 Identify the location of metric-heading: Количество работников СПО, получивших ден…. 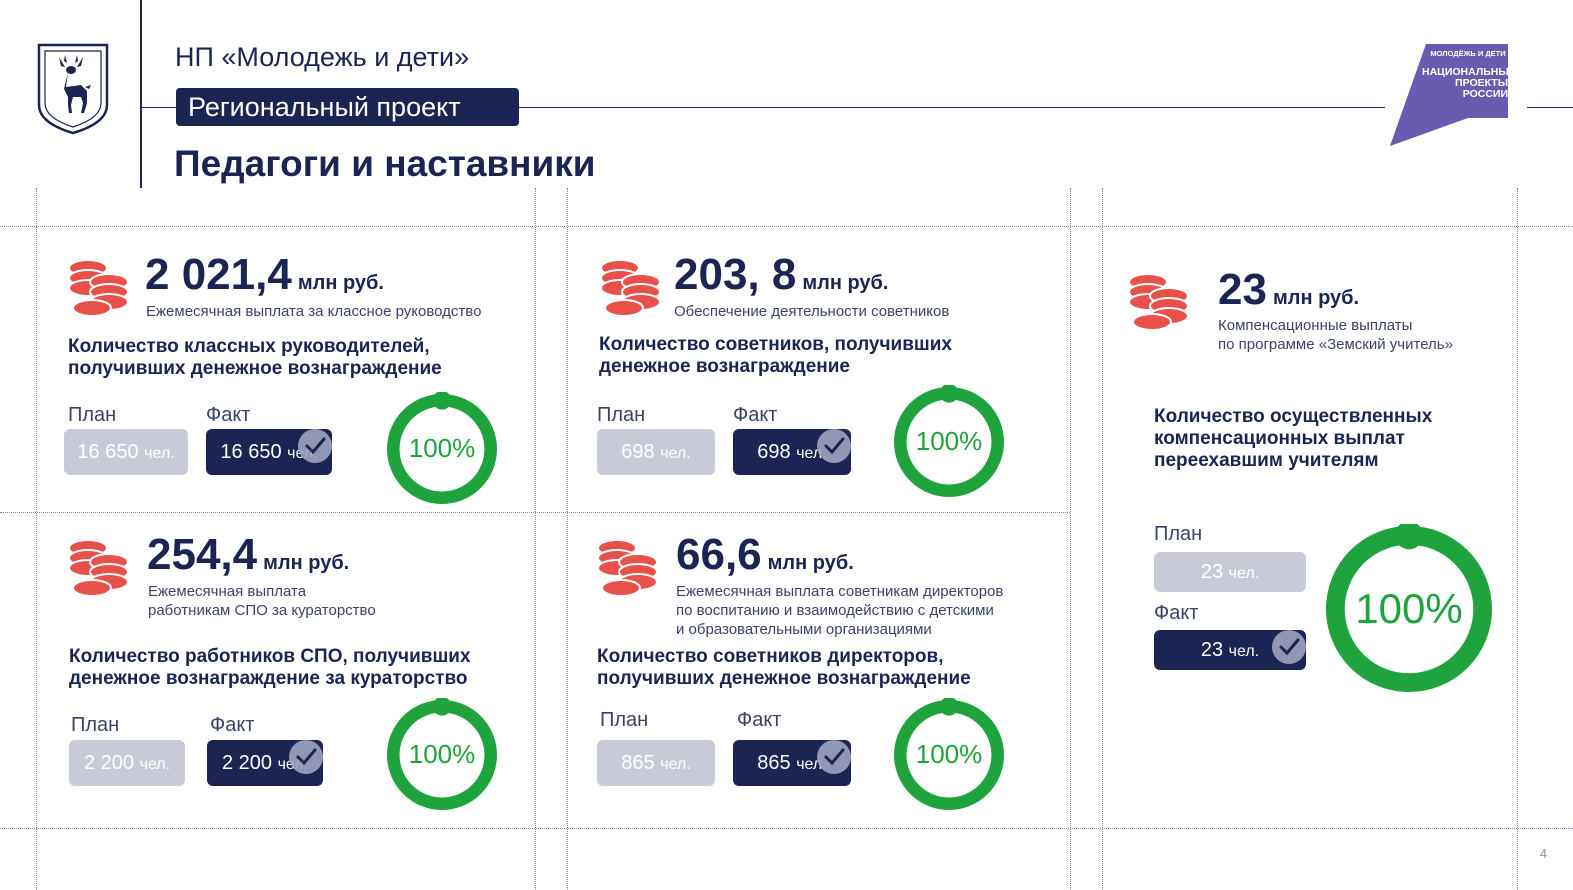
(270, 668).